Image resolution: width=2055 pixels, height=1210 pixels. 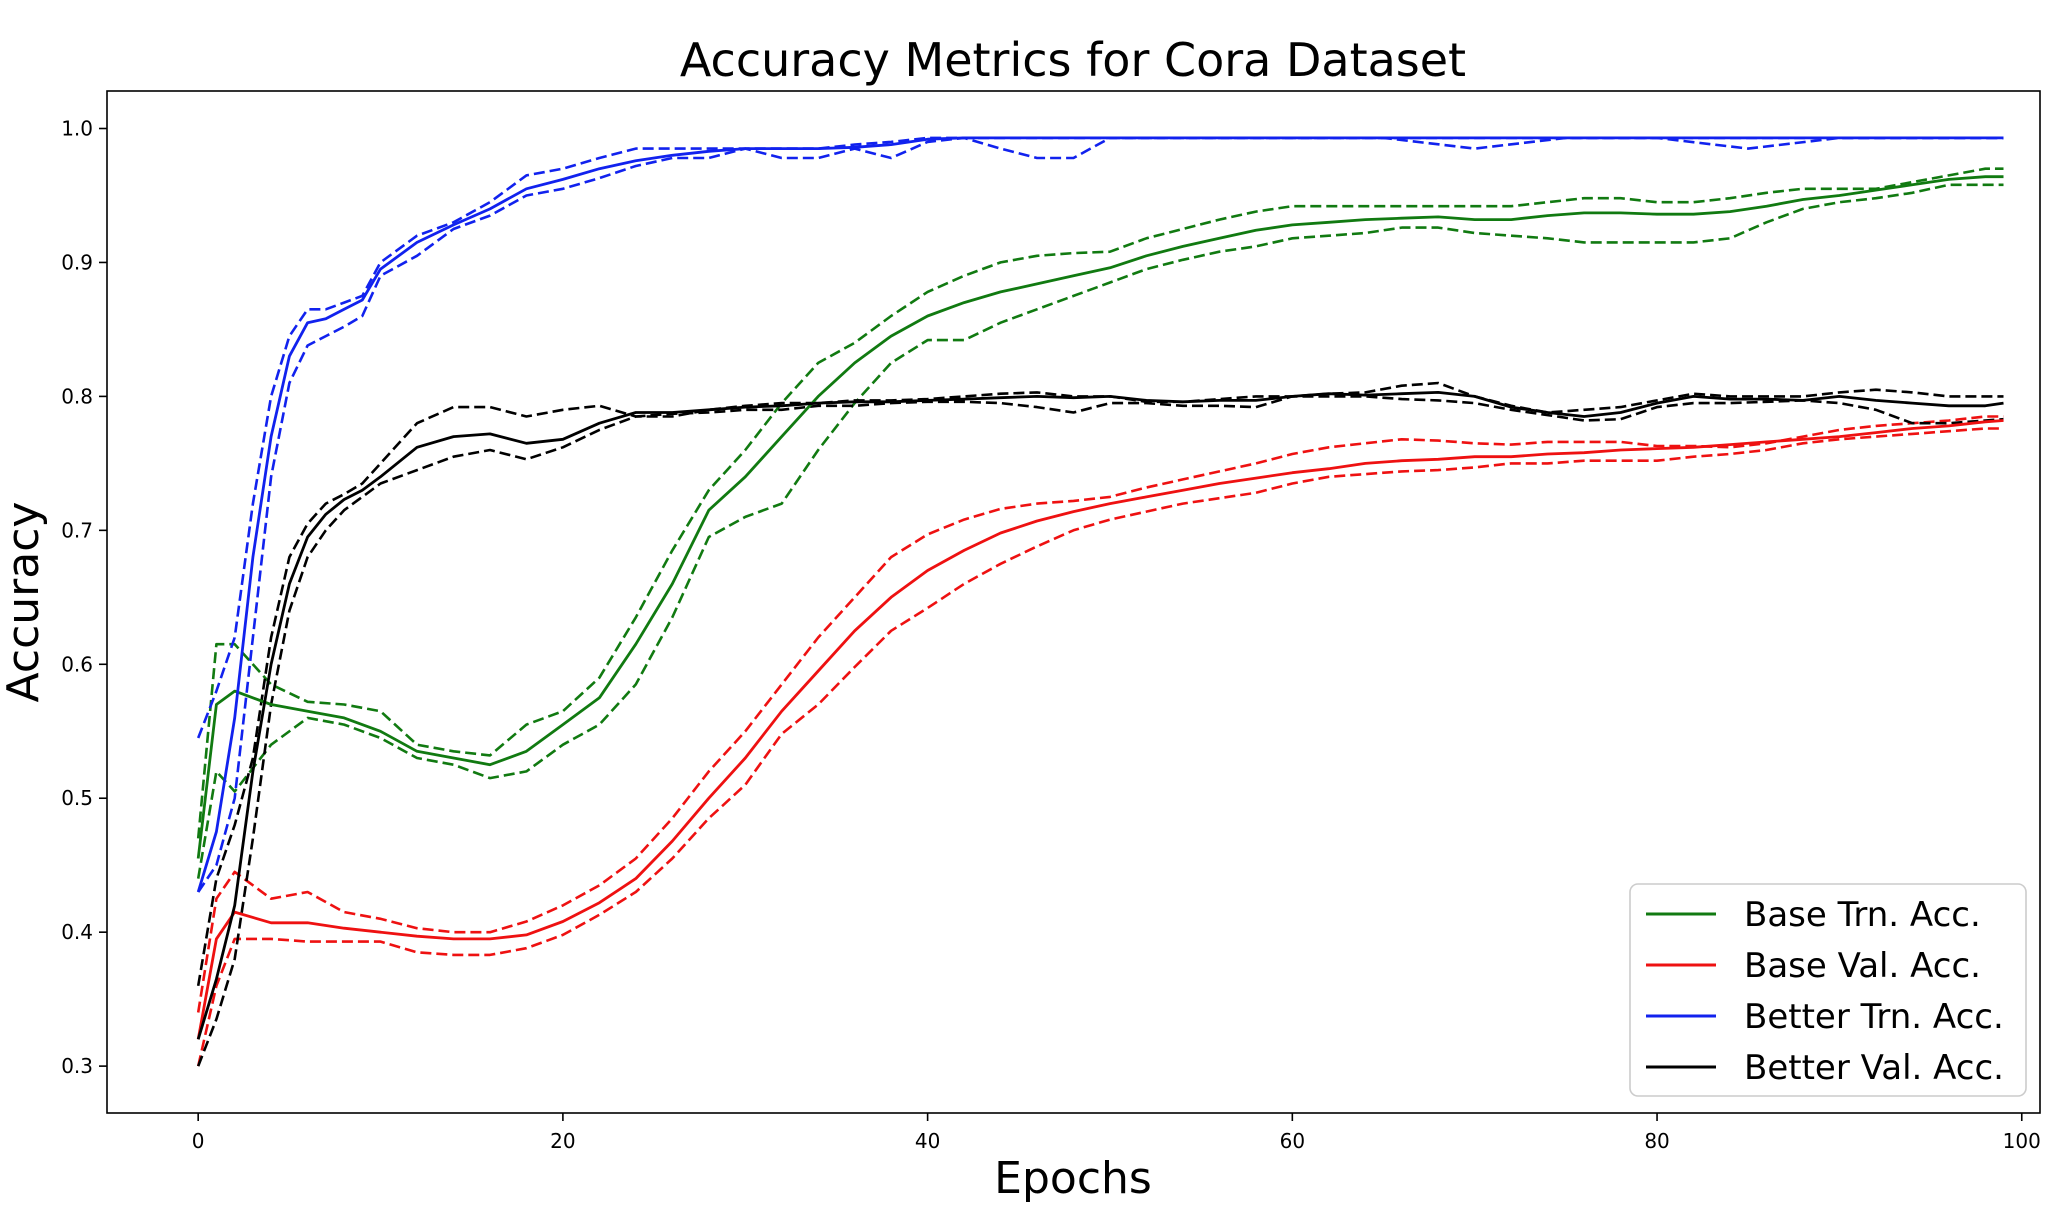 What do you see at coordinates (84, 597) in the screenshot?
I see `y-axis-ticks: 0.3 0.4 0.5 0.6 0.7 0.8 0.9 1.0` at bounding box center [84, 597].